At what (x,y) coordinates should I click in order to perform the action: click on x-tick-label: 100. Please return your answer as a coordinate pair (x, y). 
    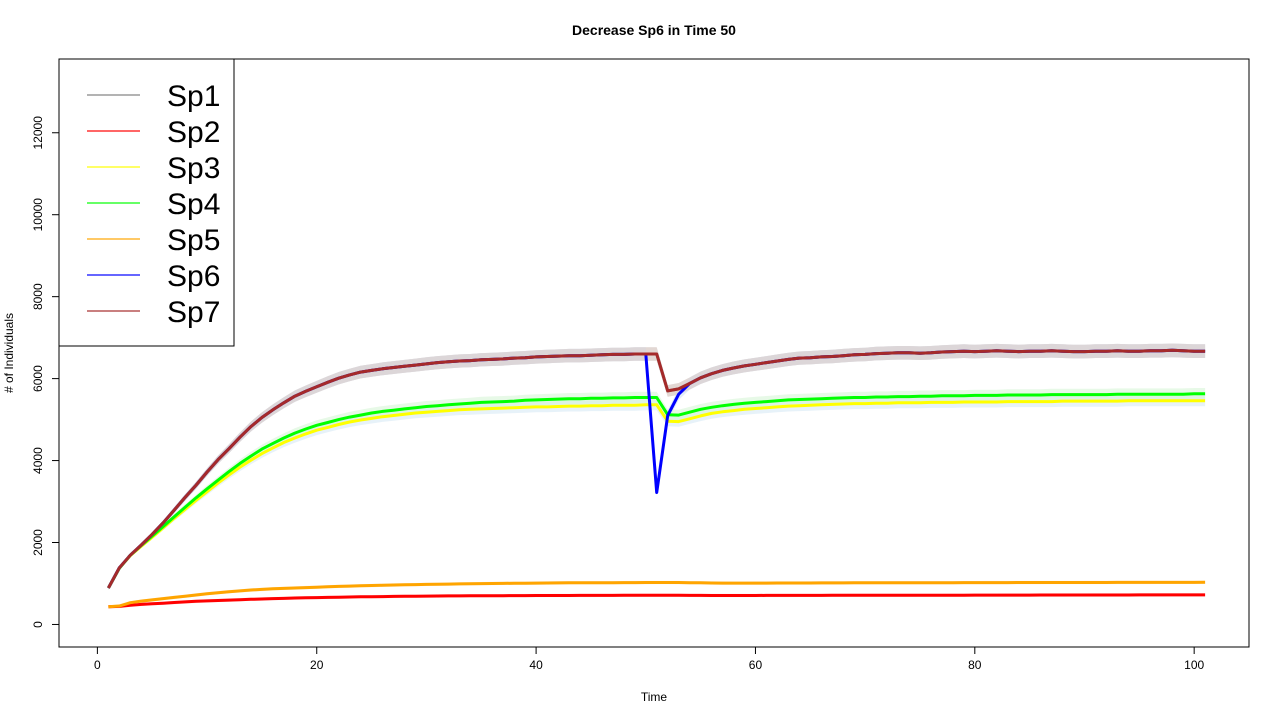
    Looking at the image, I should click on (1194, 665).